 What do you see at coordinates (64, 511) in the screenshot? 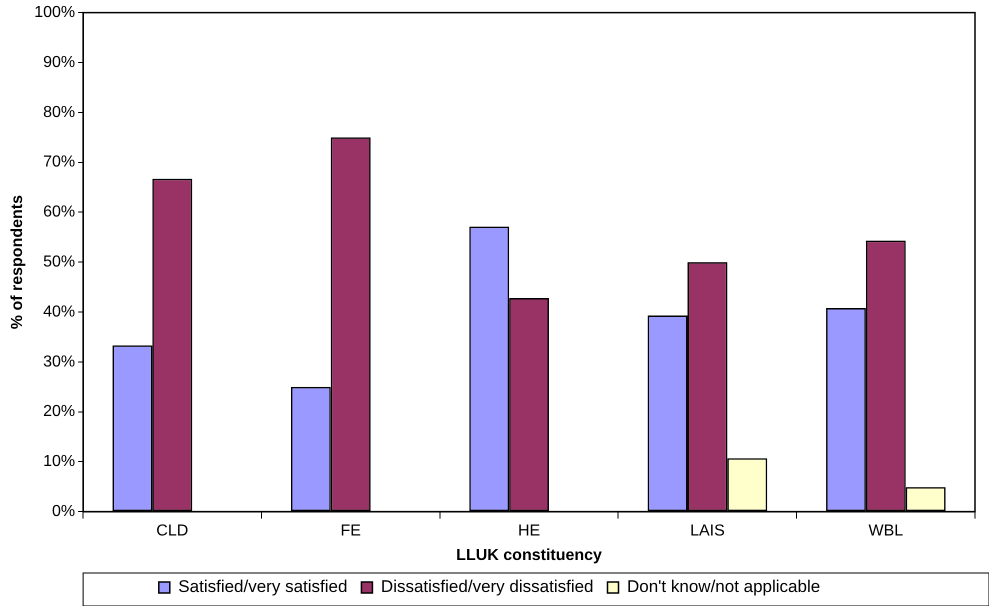
I see `y-tick-label: 0%` at bounding box center [64, 511].